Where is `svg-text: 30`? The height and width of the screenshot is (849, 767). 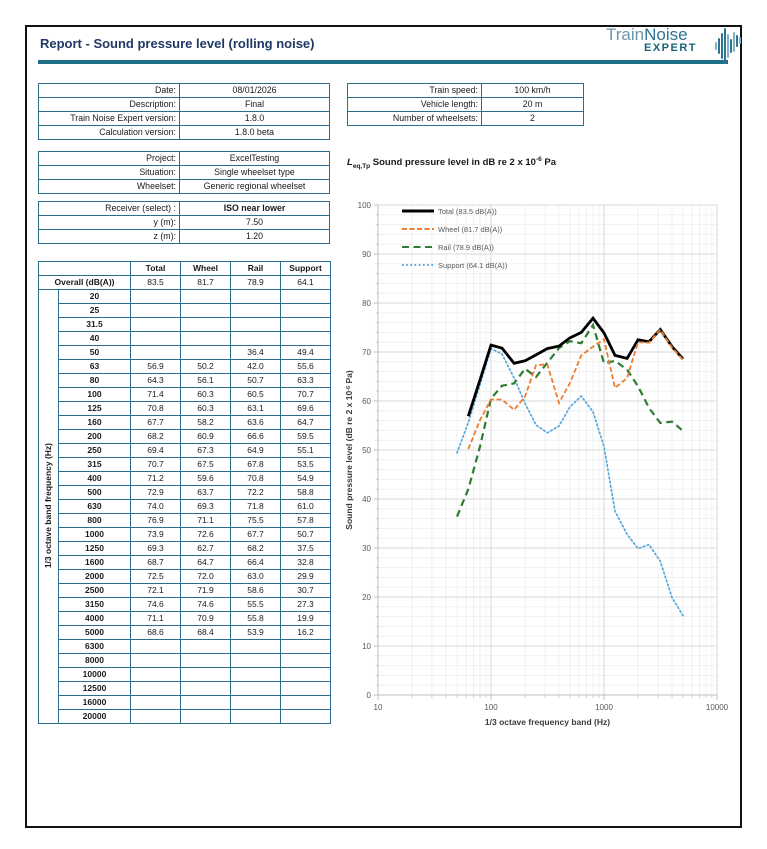
svg-text: 30 is located at coordinates (366, 548).